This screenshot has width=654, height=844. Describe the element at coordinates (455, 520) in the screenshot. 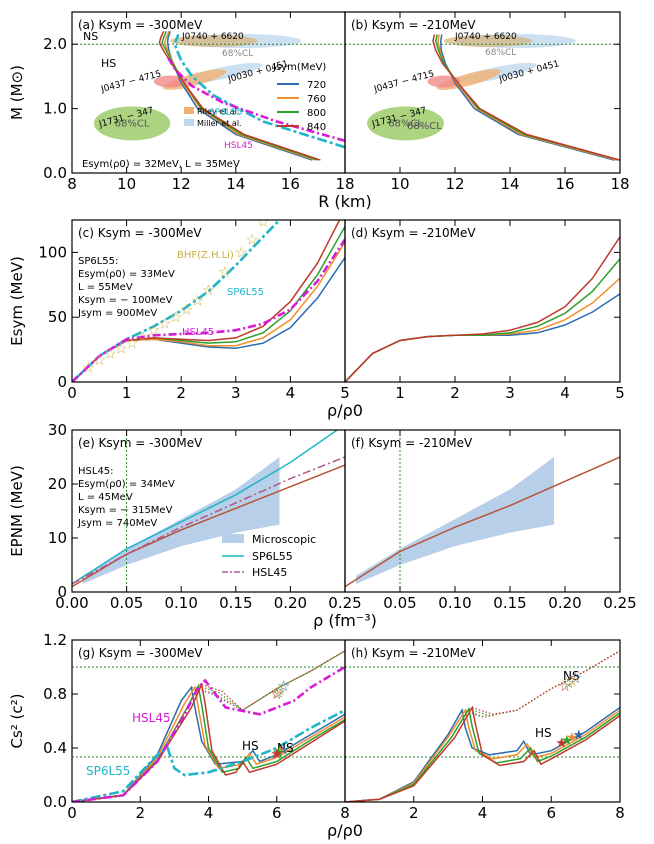

I see `microscopic-band` at that location.